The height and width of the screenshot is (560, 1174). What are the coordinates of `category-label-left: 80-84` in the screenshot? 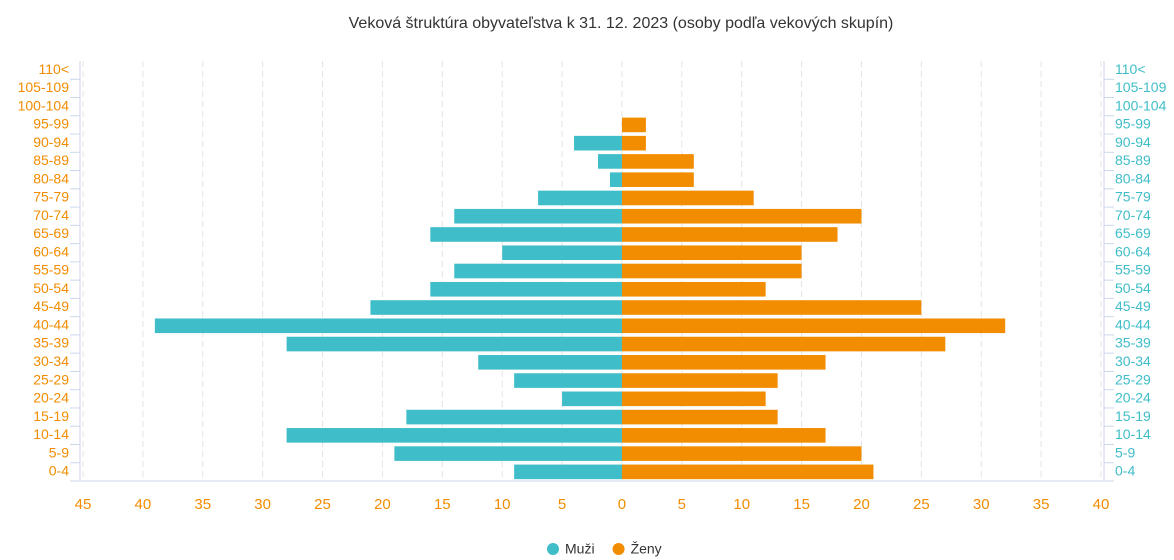 It's located at (51, 178).